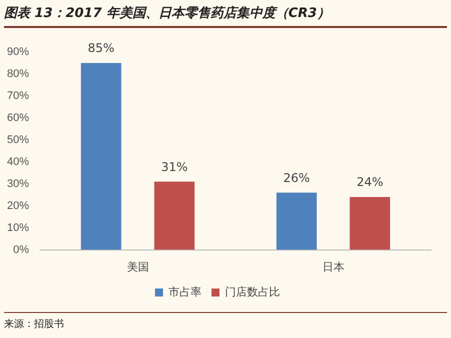 The height and width of the screenshot is (338, 451). What do you see at coordinates (370, 182) in the screenshot?
I see `data-label: 24%` at bounding box center [370, 182].